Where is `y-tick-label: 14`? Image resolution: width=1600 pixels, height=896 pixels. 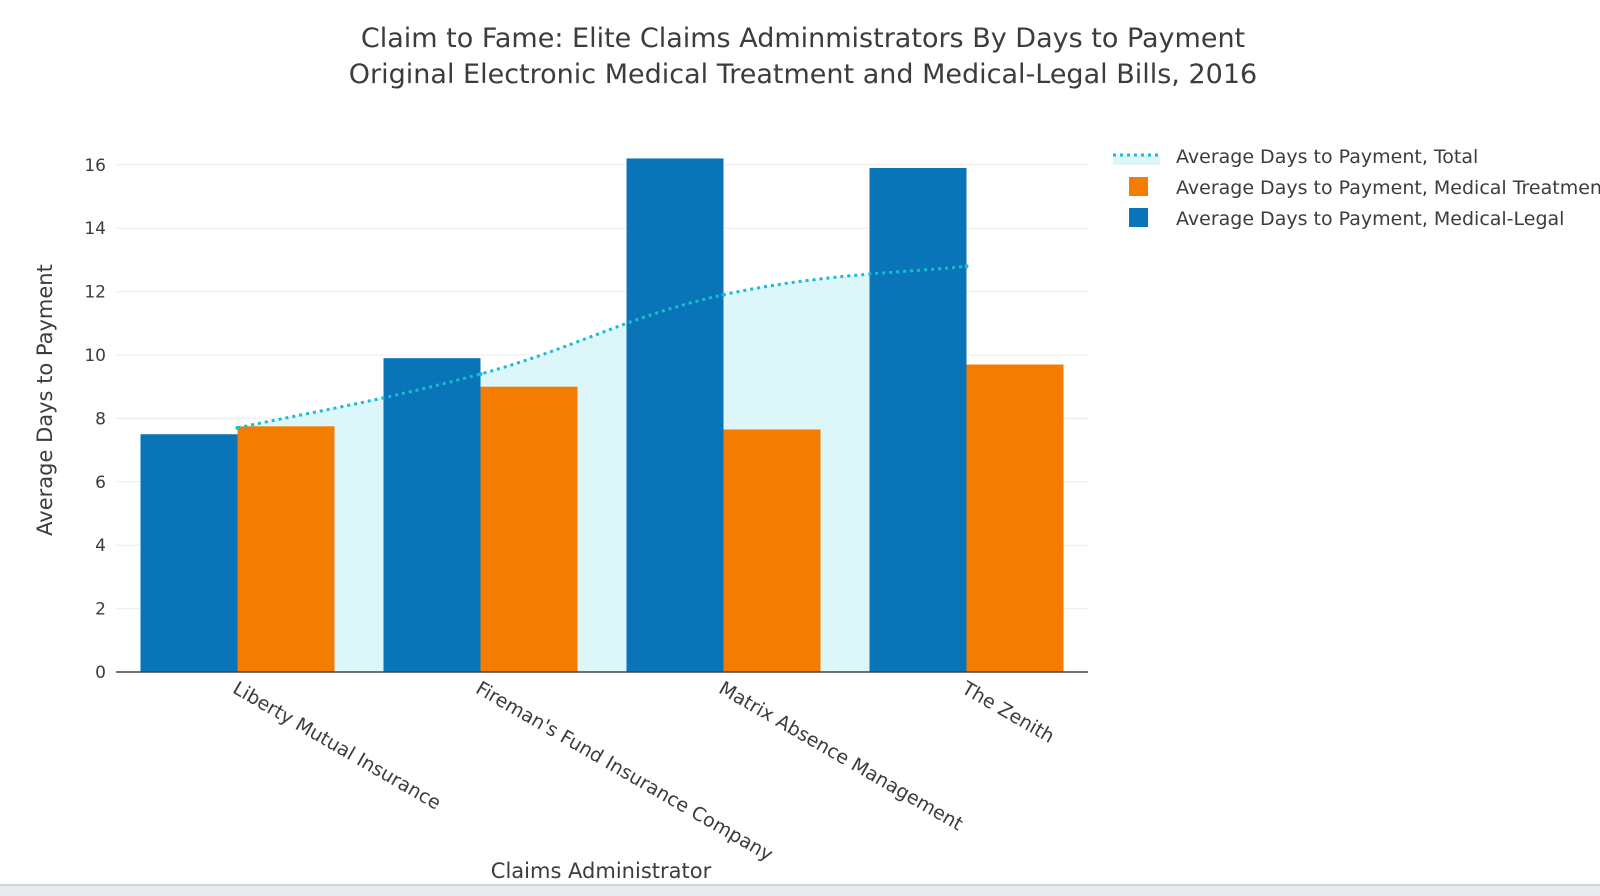
y-tick-label: 14 is located at coordinates (95, 229).